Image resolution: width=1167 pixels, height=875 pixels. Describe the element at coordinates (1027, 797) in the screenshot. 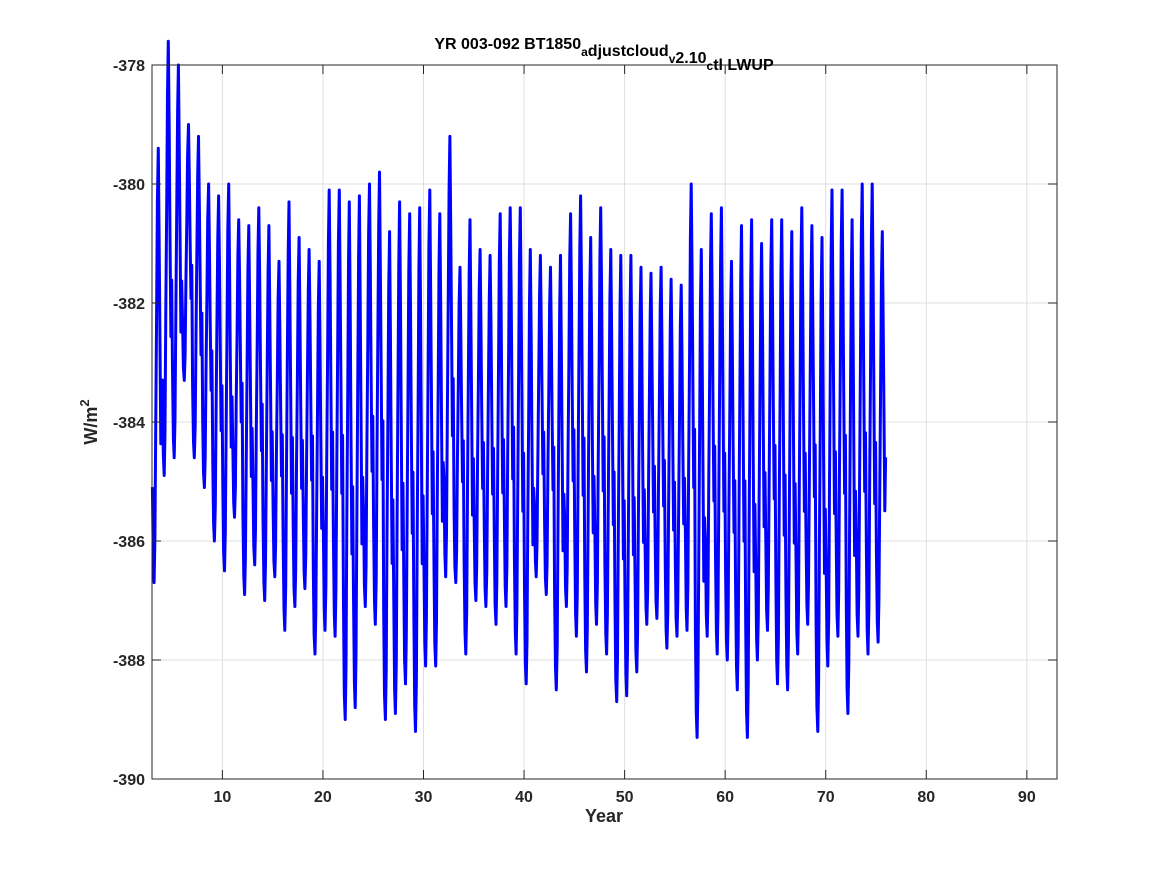

I see `x-tick-label: 90` at that location.